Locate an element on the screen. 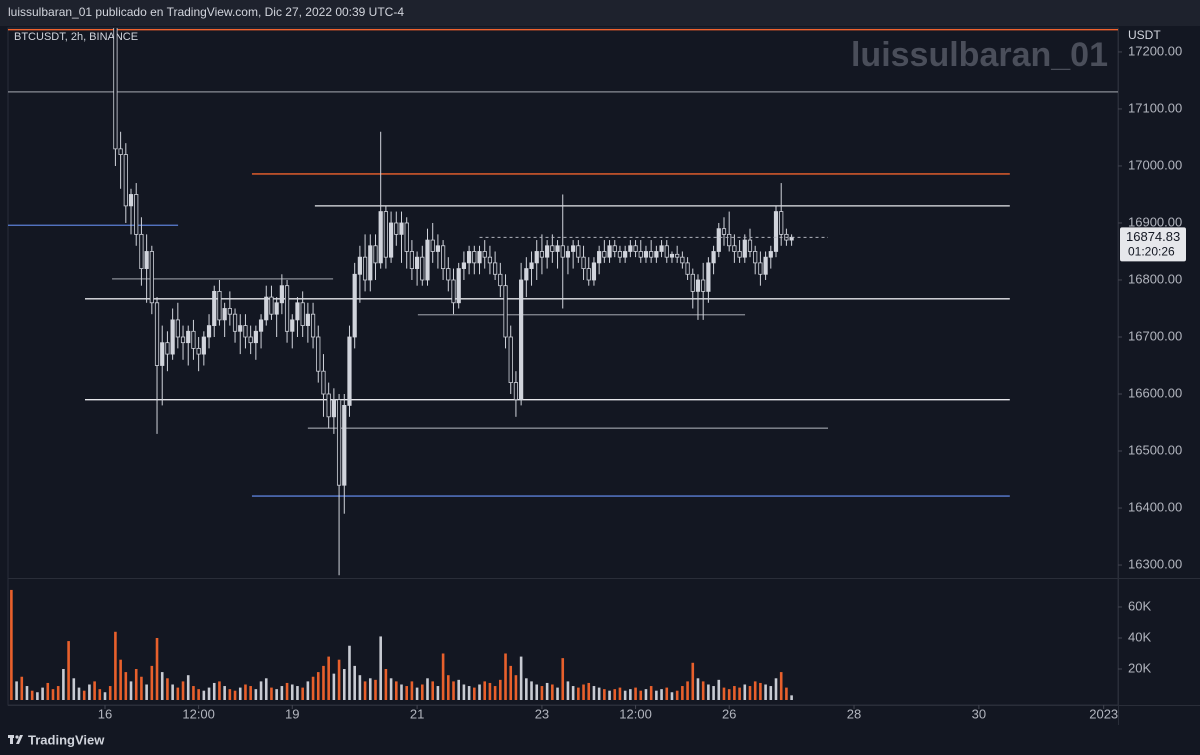  y-tick-label: 16600.00 is located at coordinates (1155, 392).